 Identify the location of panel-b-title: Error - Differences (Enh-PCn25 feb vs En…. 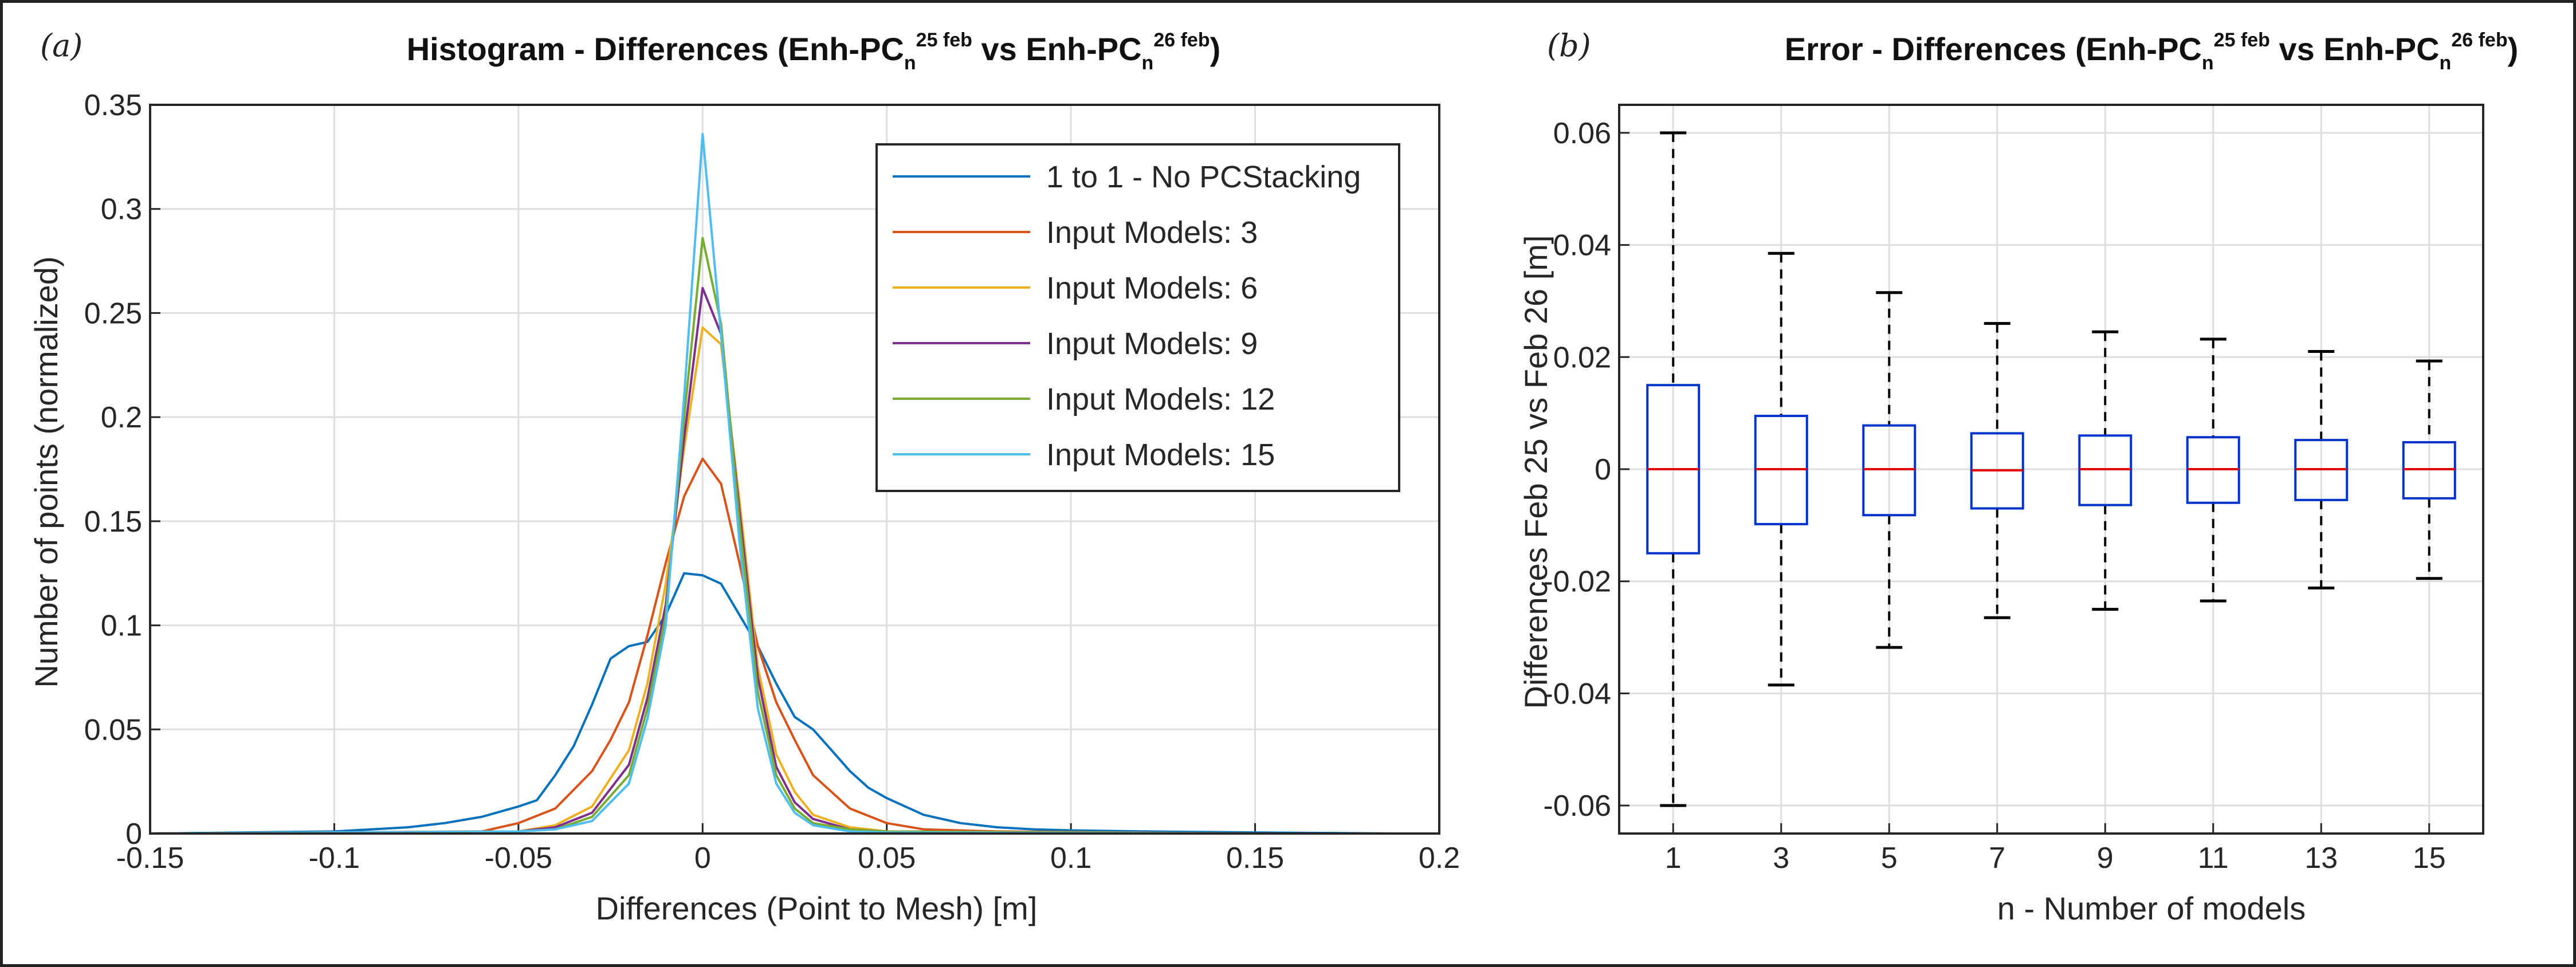
(2152, 52).